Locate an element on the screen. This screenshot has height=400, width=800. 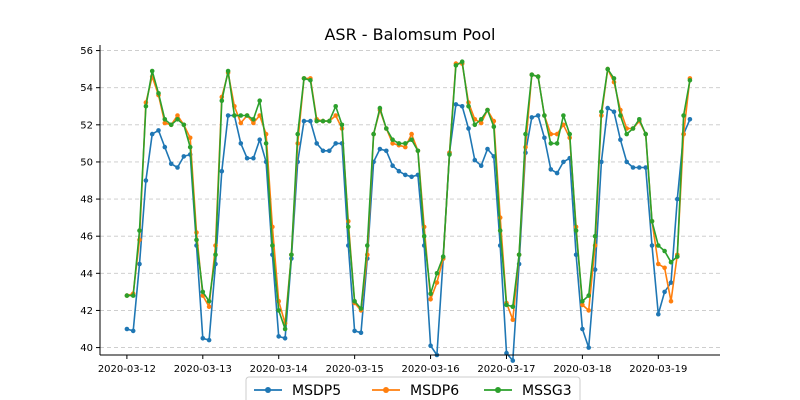
x-tick-label: 2020-03-18 is located at coordinates (582, 369).